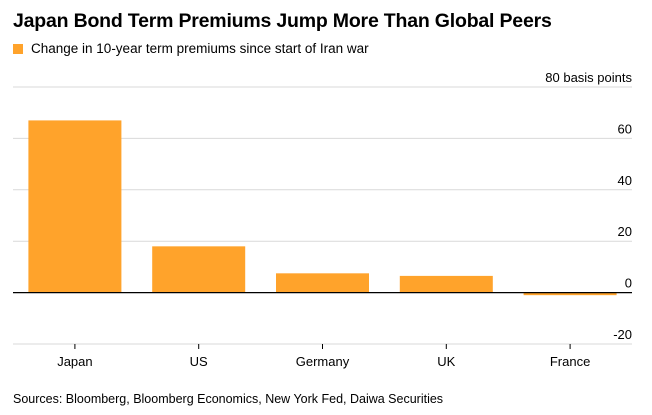 The height and width of the screenshot is (415, 652). I want to click on x-tick-label: UK, so click(446, 361).